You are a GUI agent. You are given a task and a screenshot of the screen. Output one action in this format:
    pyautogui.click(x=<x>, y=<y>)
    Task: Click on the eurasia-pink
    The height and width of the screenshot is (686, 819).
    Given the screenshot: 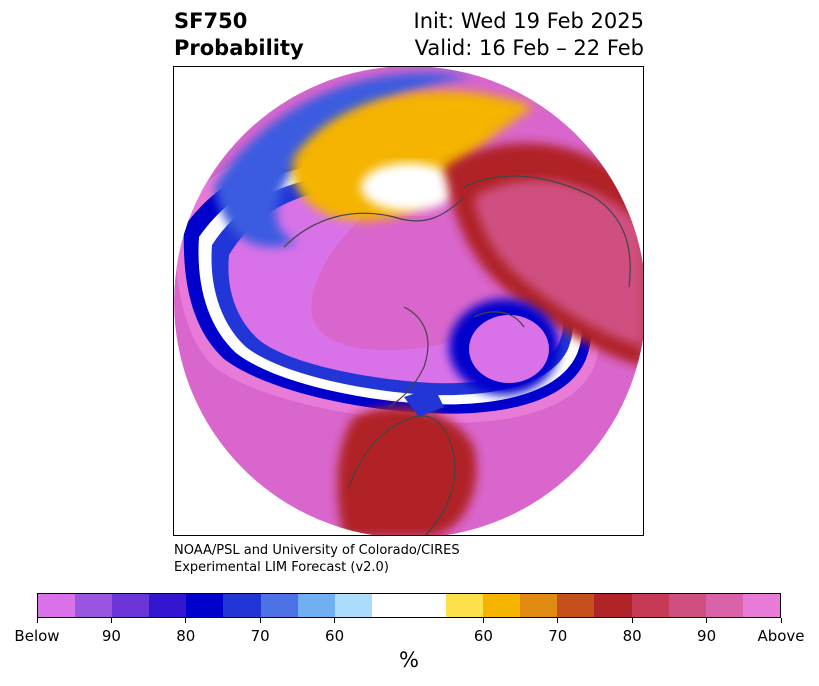 What is the action you would take?
    pyautogui.click(x=558, y=263)
    